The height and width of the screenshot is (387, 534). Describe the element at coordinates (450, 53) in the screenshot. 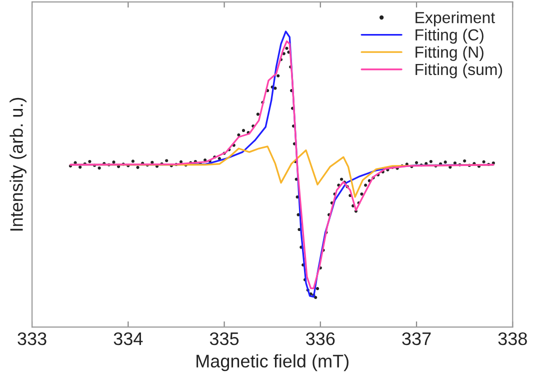

I see `legend-label: Fitting (N)` at that location.